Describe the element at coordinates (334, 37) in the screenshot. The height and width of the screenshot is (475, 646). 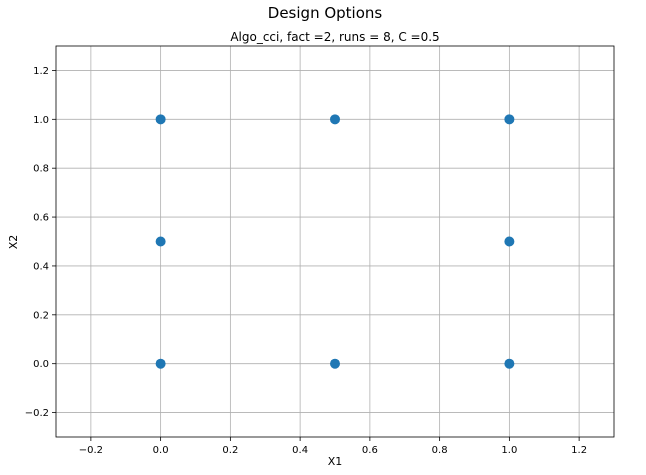
I see `chart-title: Algo_cci, fact =2, runs = 8, C =0.5` at that location.